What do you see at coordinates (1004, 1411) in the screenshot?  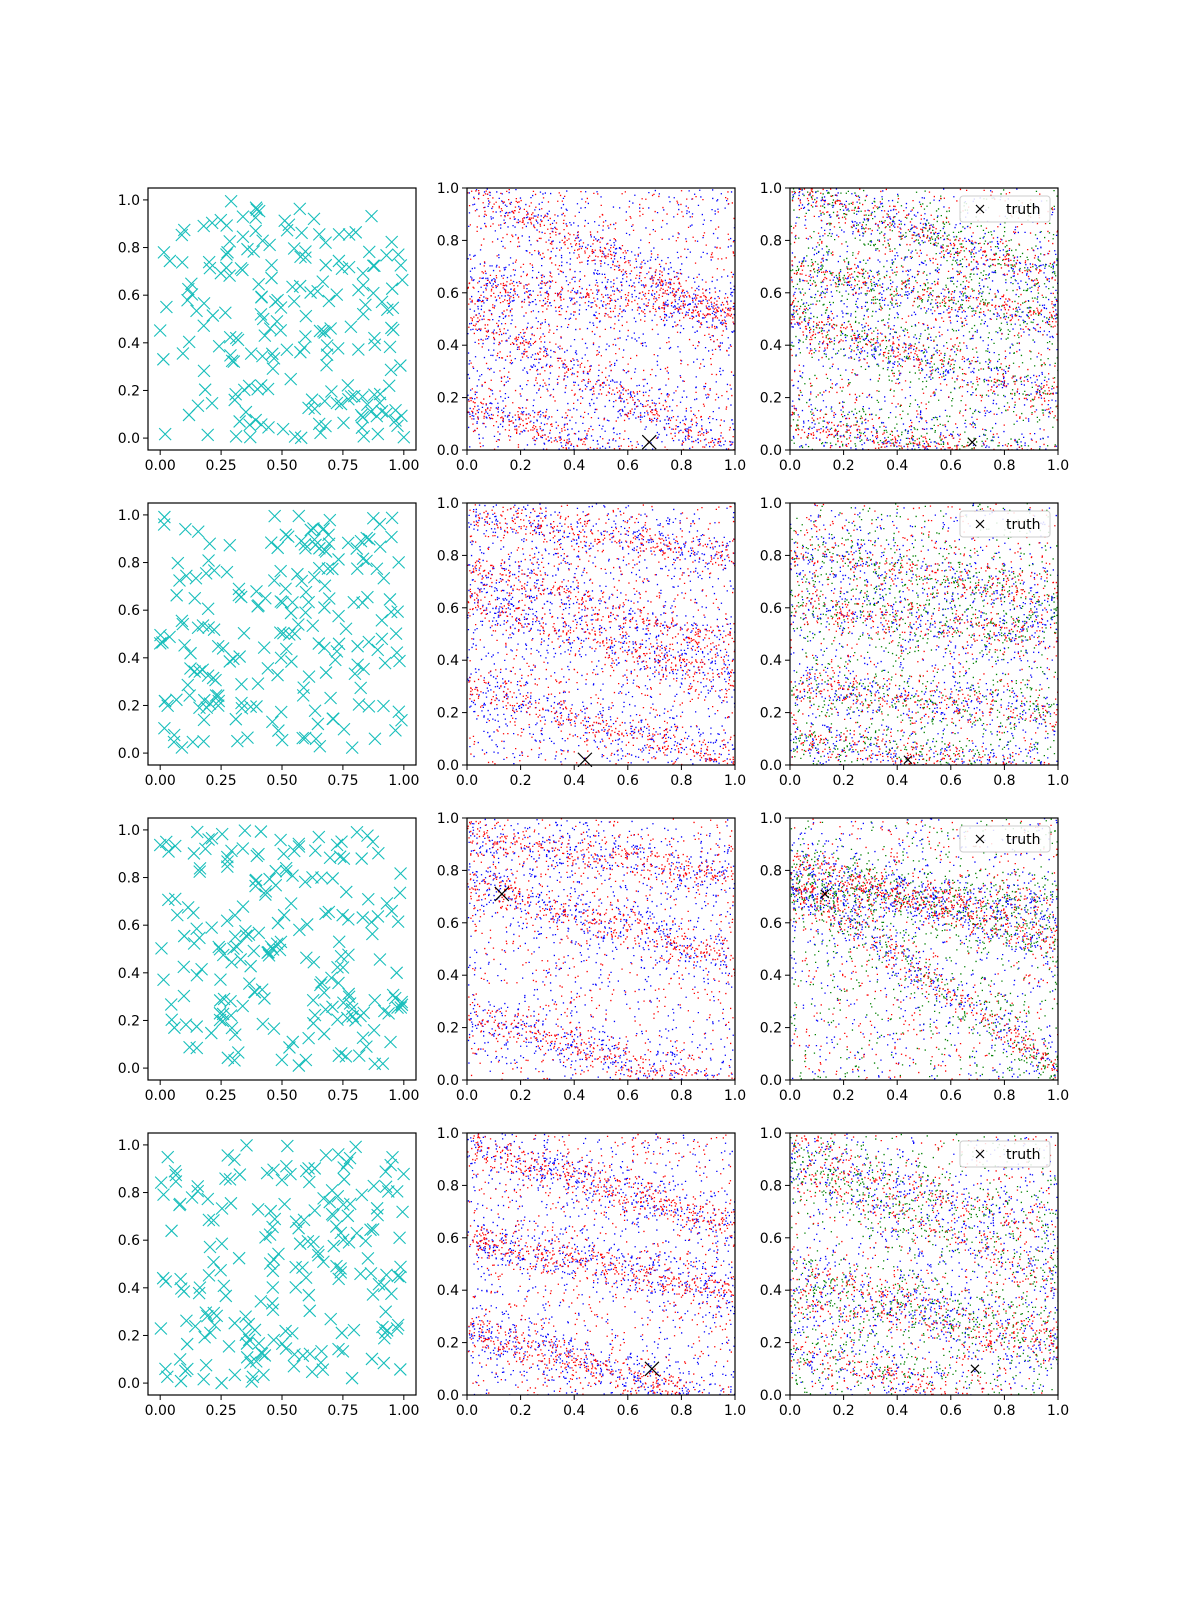 I see `x-tick-label: 0.8` at bounding box center [1004, 1411].